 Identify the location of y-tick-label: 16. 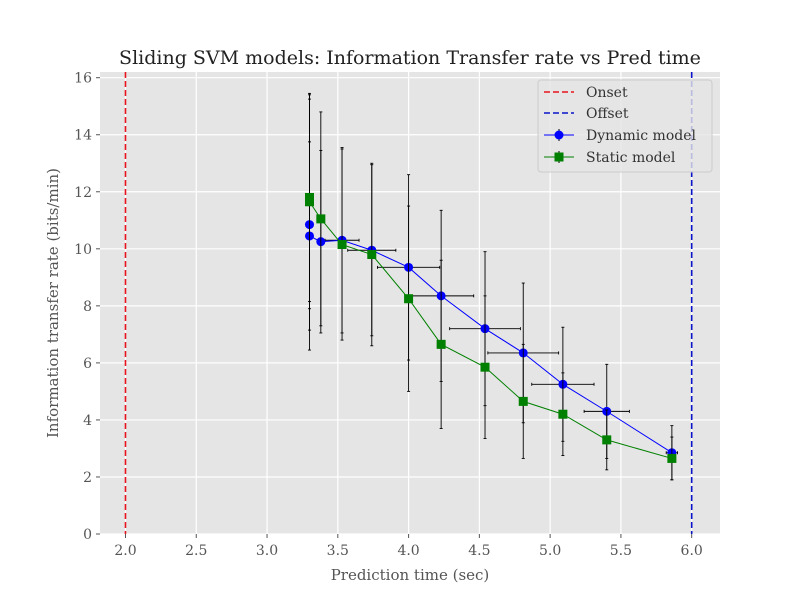
(83, 79).